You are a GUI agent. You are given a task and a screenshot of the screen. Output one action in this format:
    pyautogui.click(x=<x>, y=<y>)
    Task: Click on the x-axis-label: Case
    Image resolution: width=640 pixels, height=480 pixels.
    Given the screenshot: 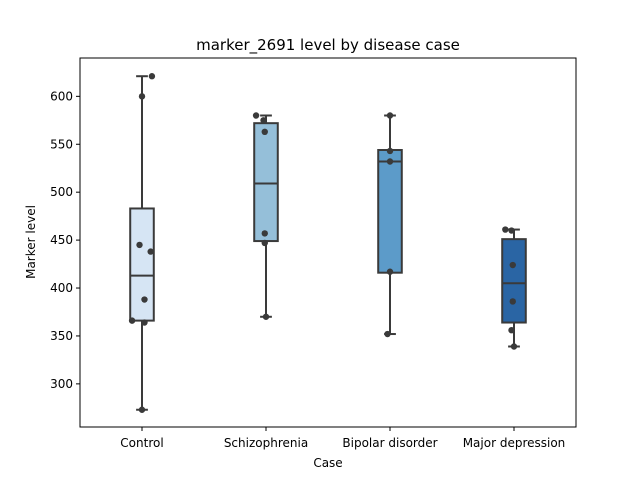 What is the action you would take?
    pyautogui.click(x=327, y=463)
    